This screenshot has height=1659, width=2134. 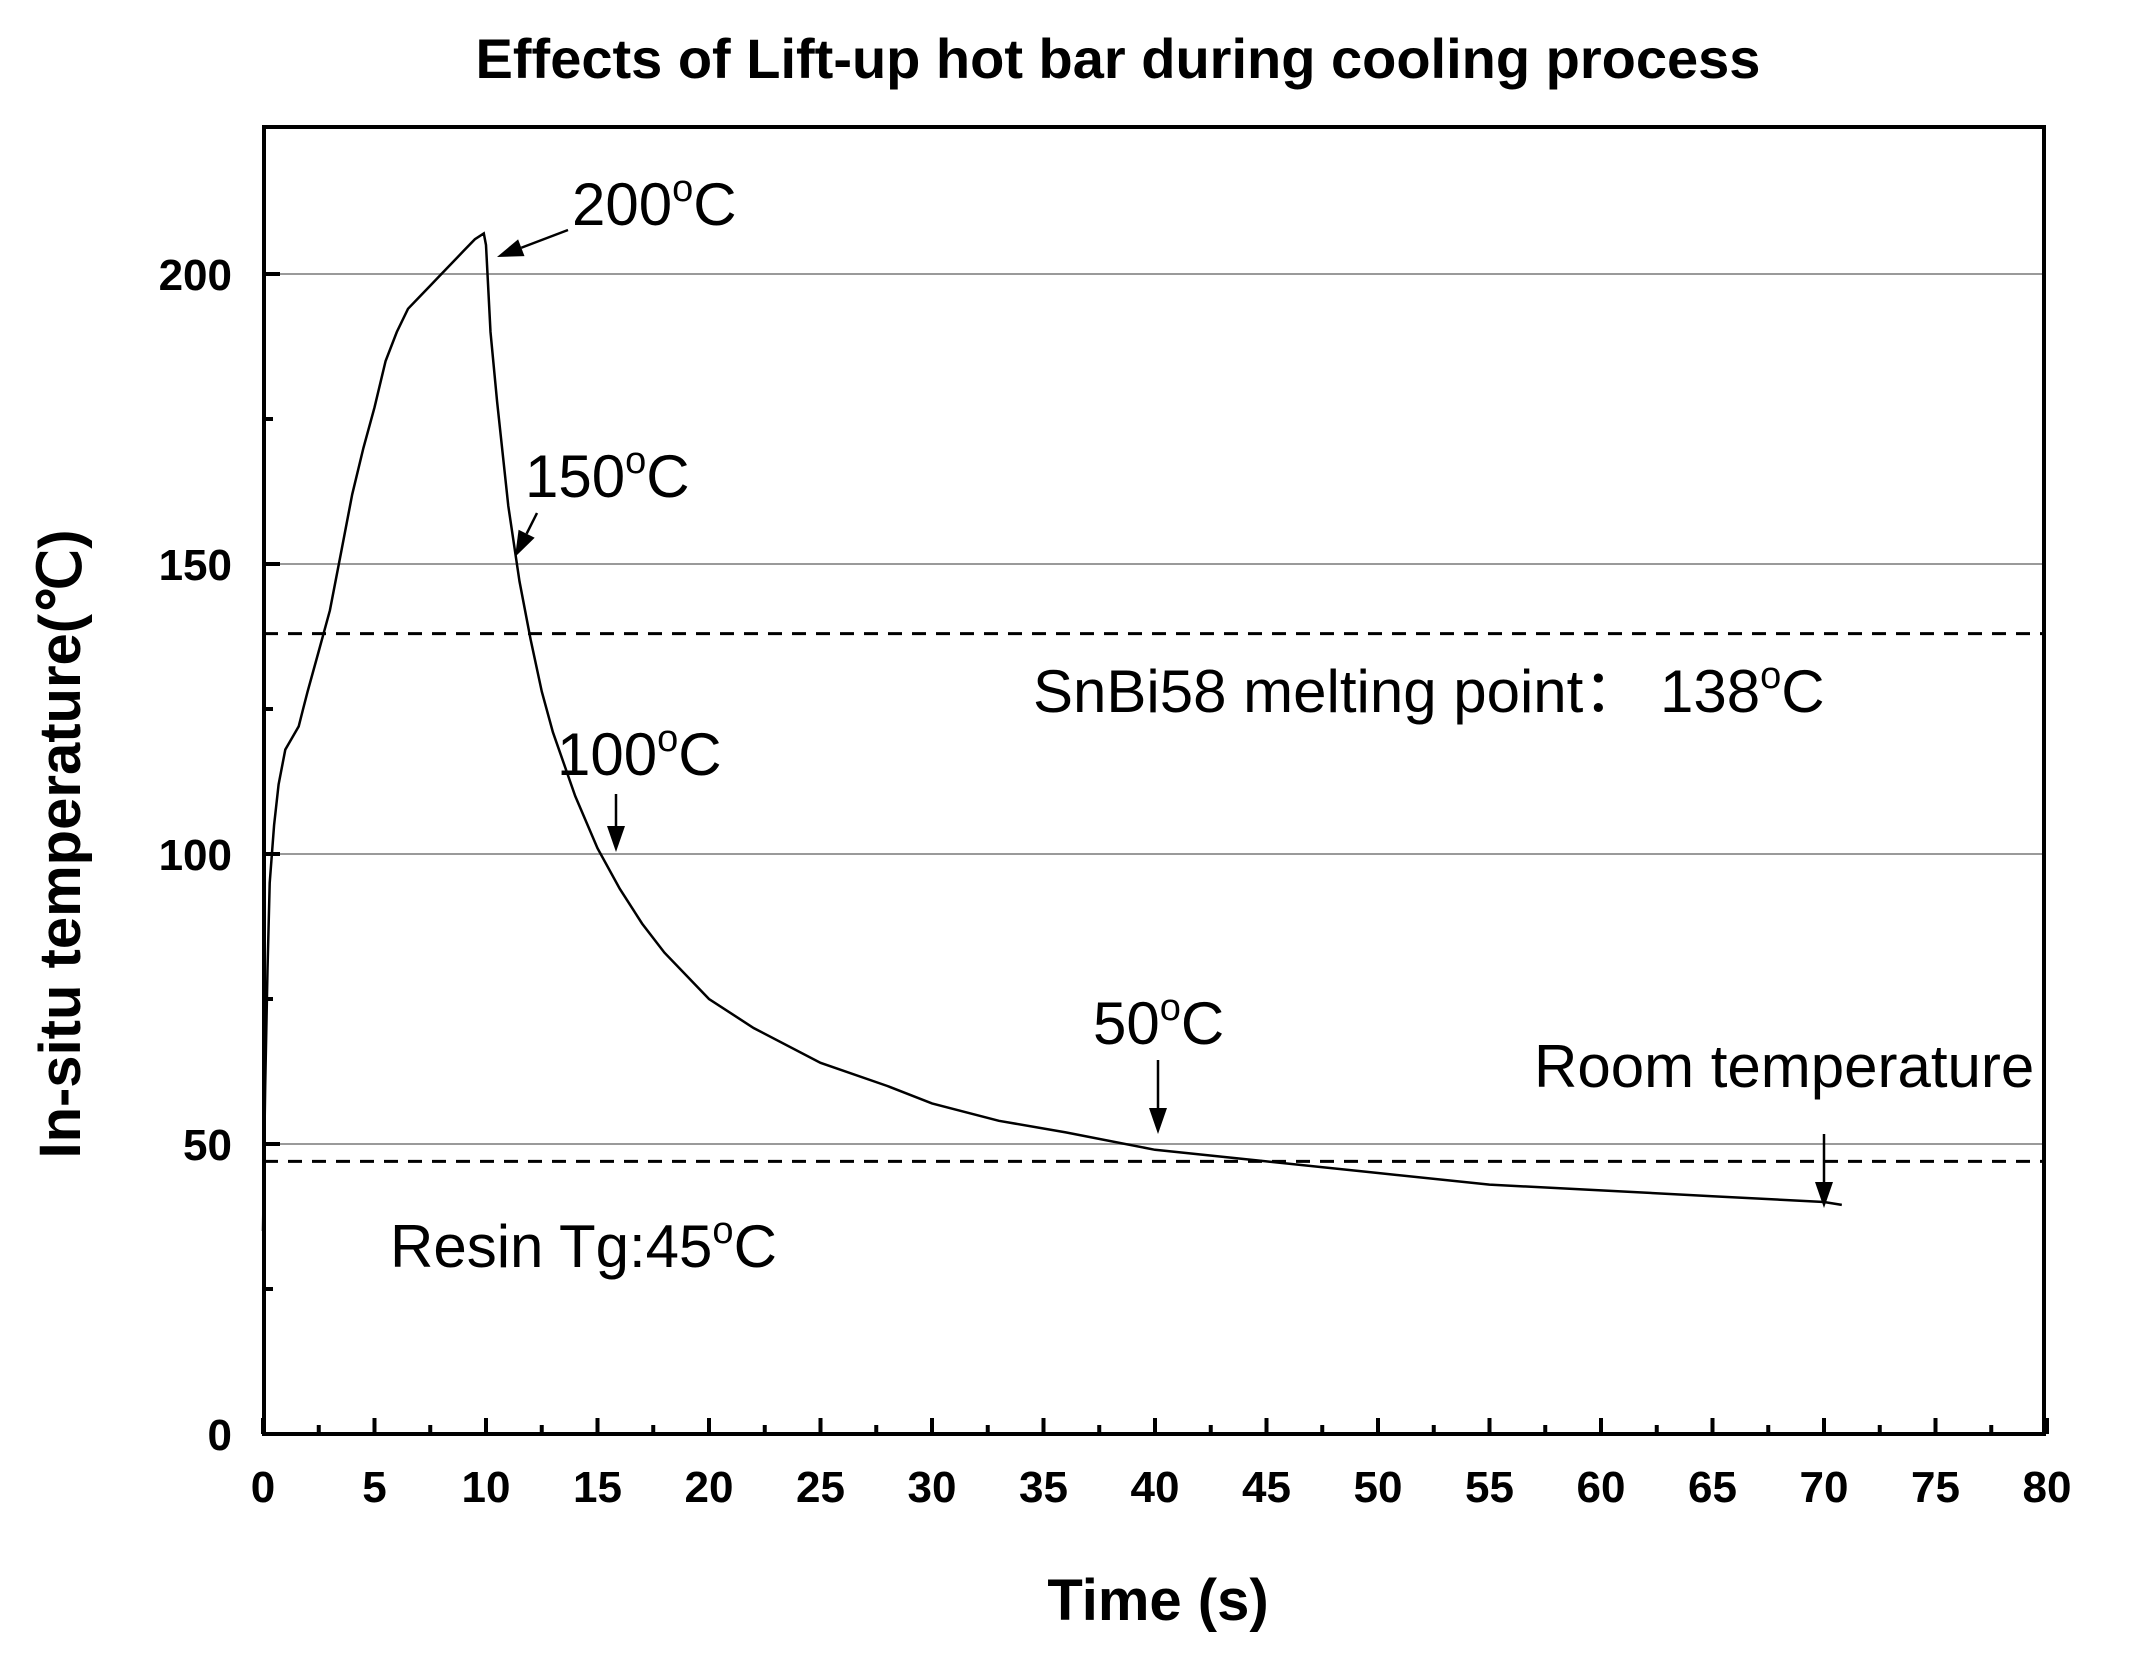 I want to click on x-tick-label: 45, so click(x=1266, y=1487).